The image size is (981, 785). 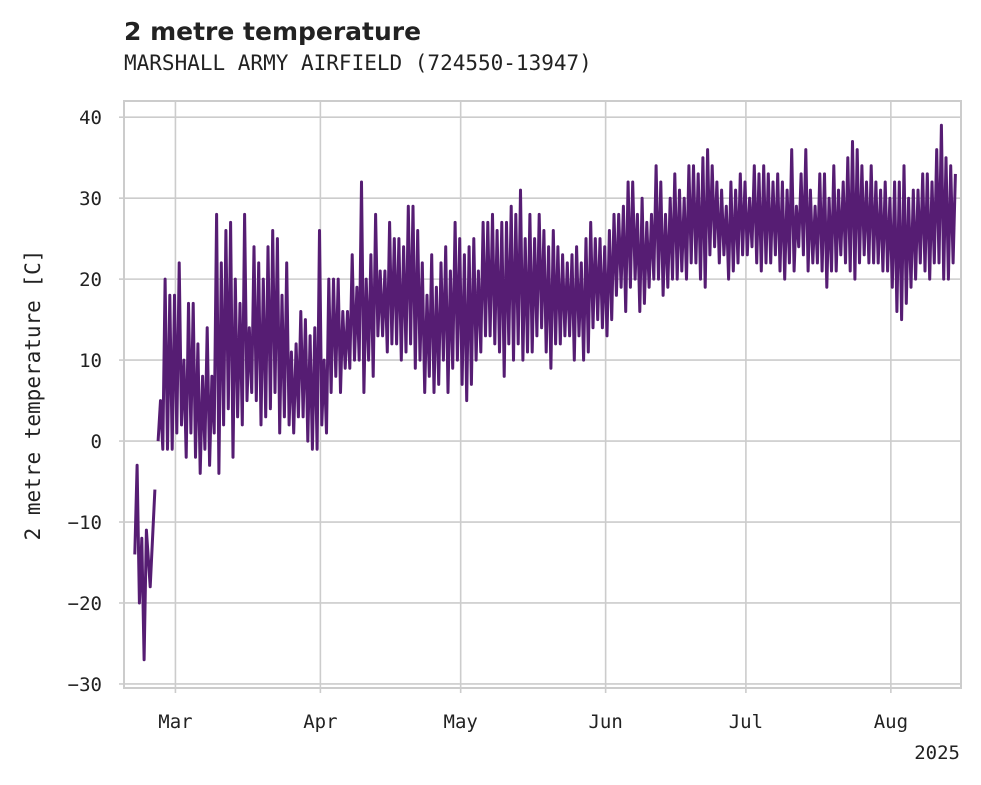 I want to click on x-tick-label: Aug, so click(x=891, y=722).